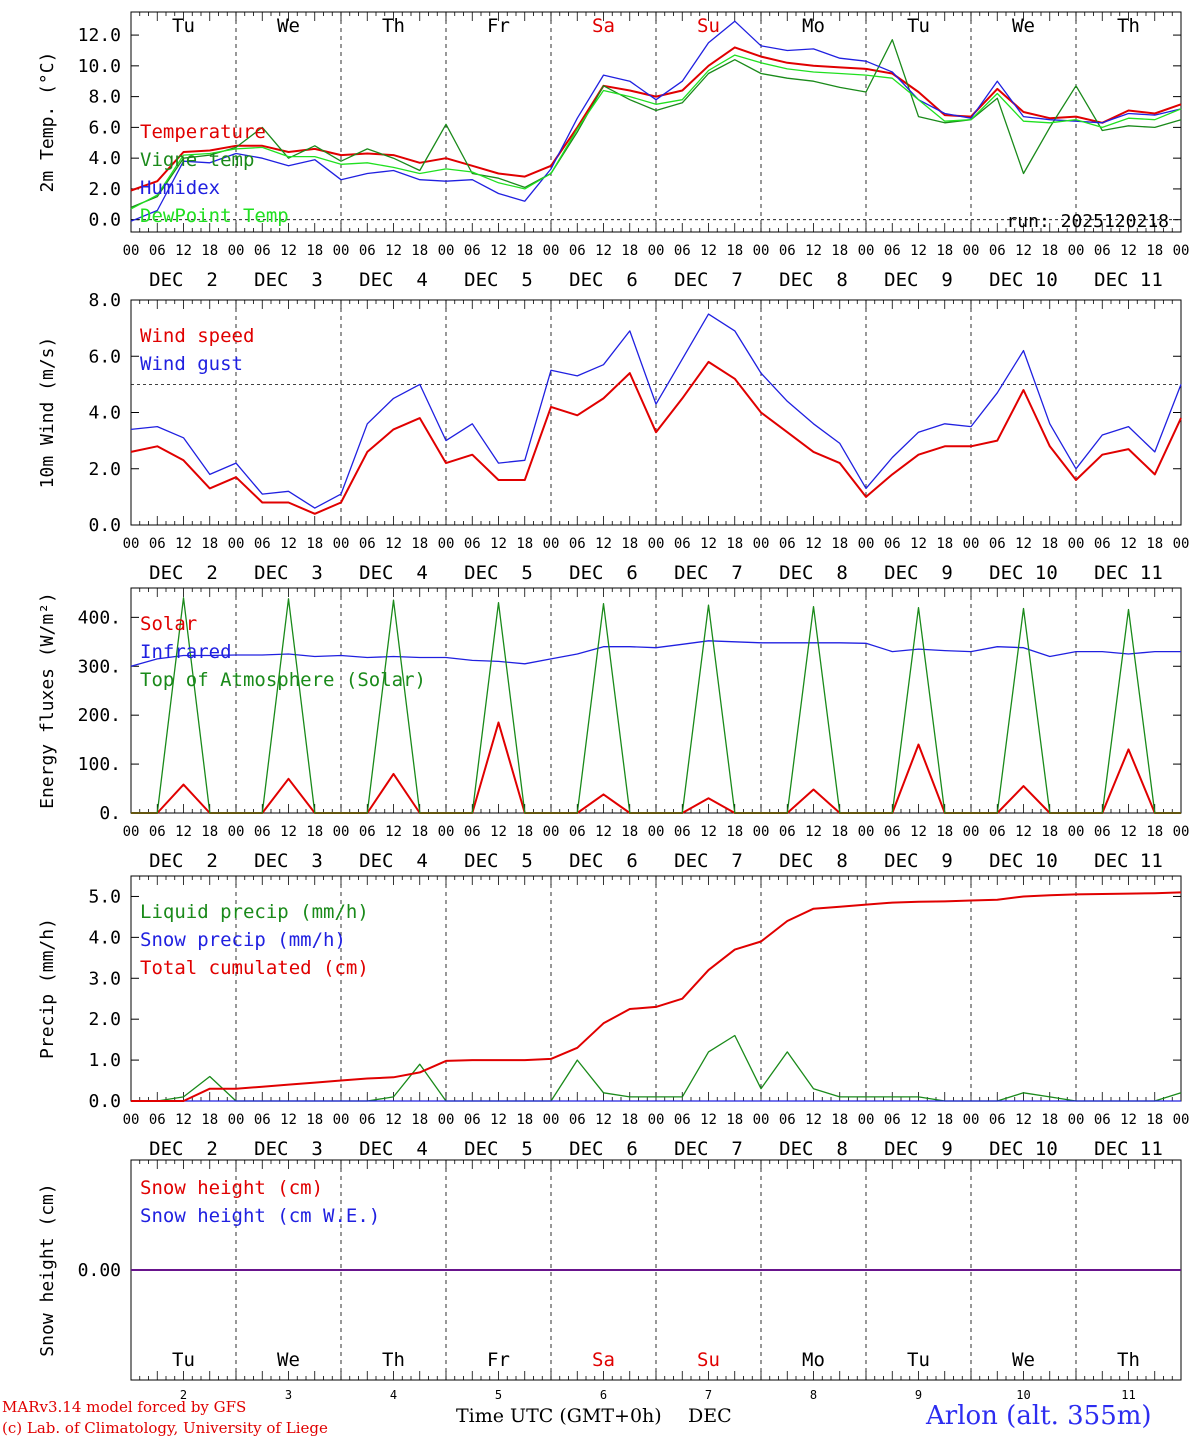 The width and height of the screenshot is (1194, 1445). What do you see at coordinates (603, 861) in the screenshot?
I see `x-date-label: DEC 6` at bounding box center [603, 861].